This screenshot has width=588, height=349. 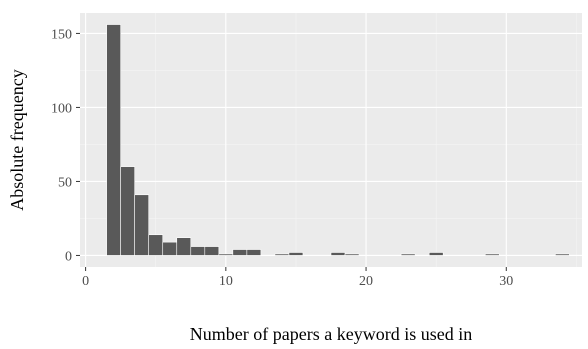 I want to click on x-tick-label: 20, so click(x=366, y=281).